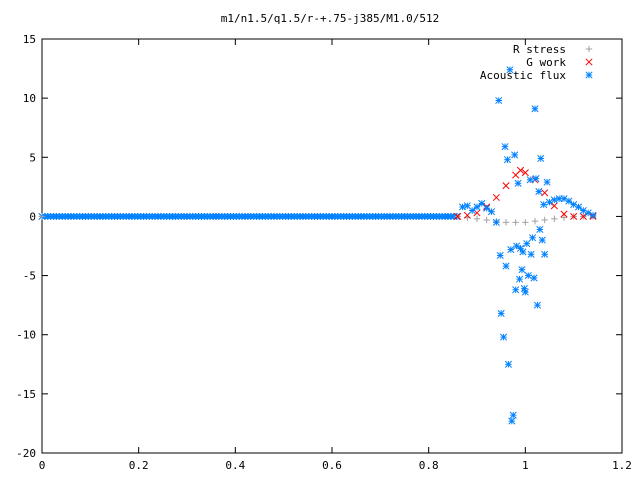 This screenshot has width=640, height=485. Describe the element at coordinates (26, 394) in the screenshot. I see `y-tick-label: -15` at that location.